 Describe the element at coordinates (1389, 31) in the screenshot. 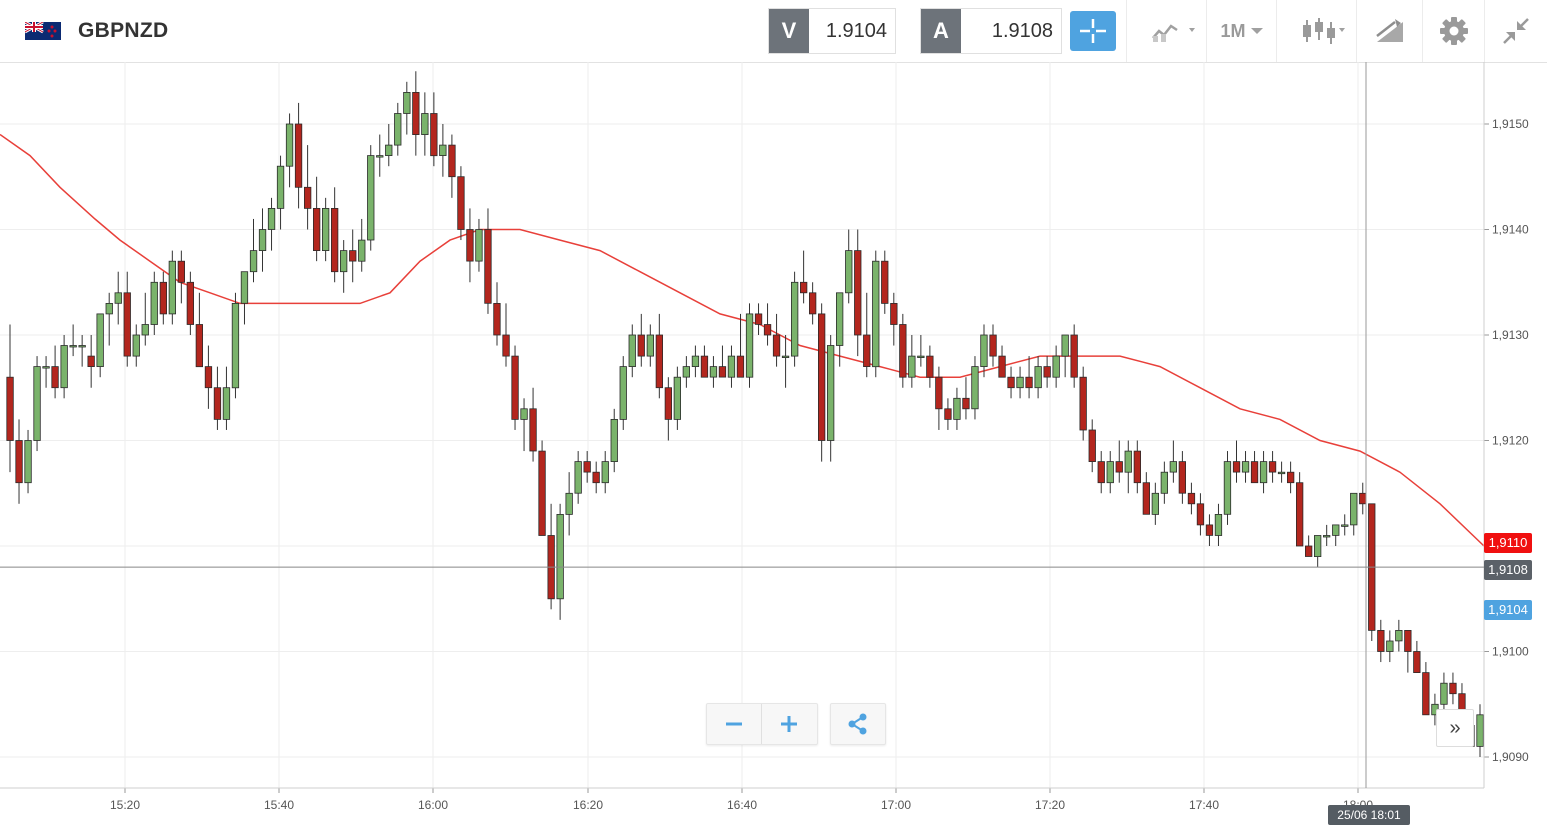

I see `drawing-tool-button` at that location.